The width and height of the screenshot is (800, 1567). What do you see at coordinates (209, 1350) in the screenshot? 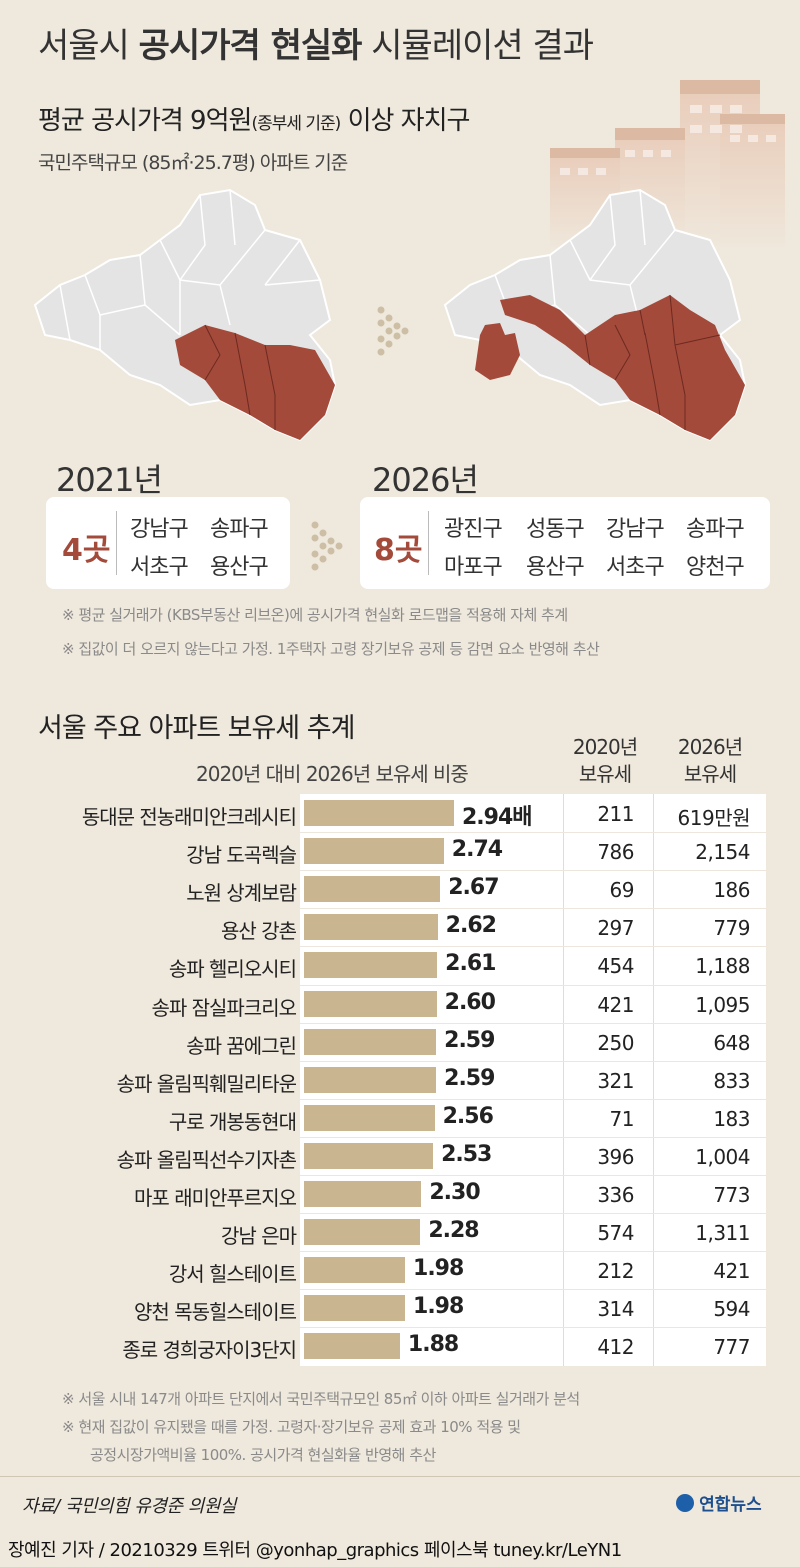
I see `apartment-name: 종로 경희궁자이3단지` at bounding box center [209, 1350].